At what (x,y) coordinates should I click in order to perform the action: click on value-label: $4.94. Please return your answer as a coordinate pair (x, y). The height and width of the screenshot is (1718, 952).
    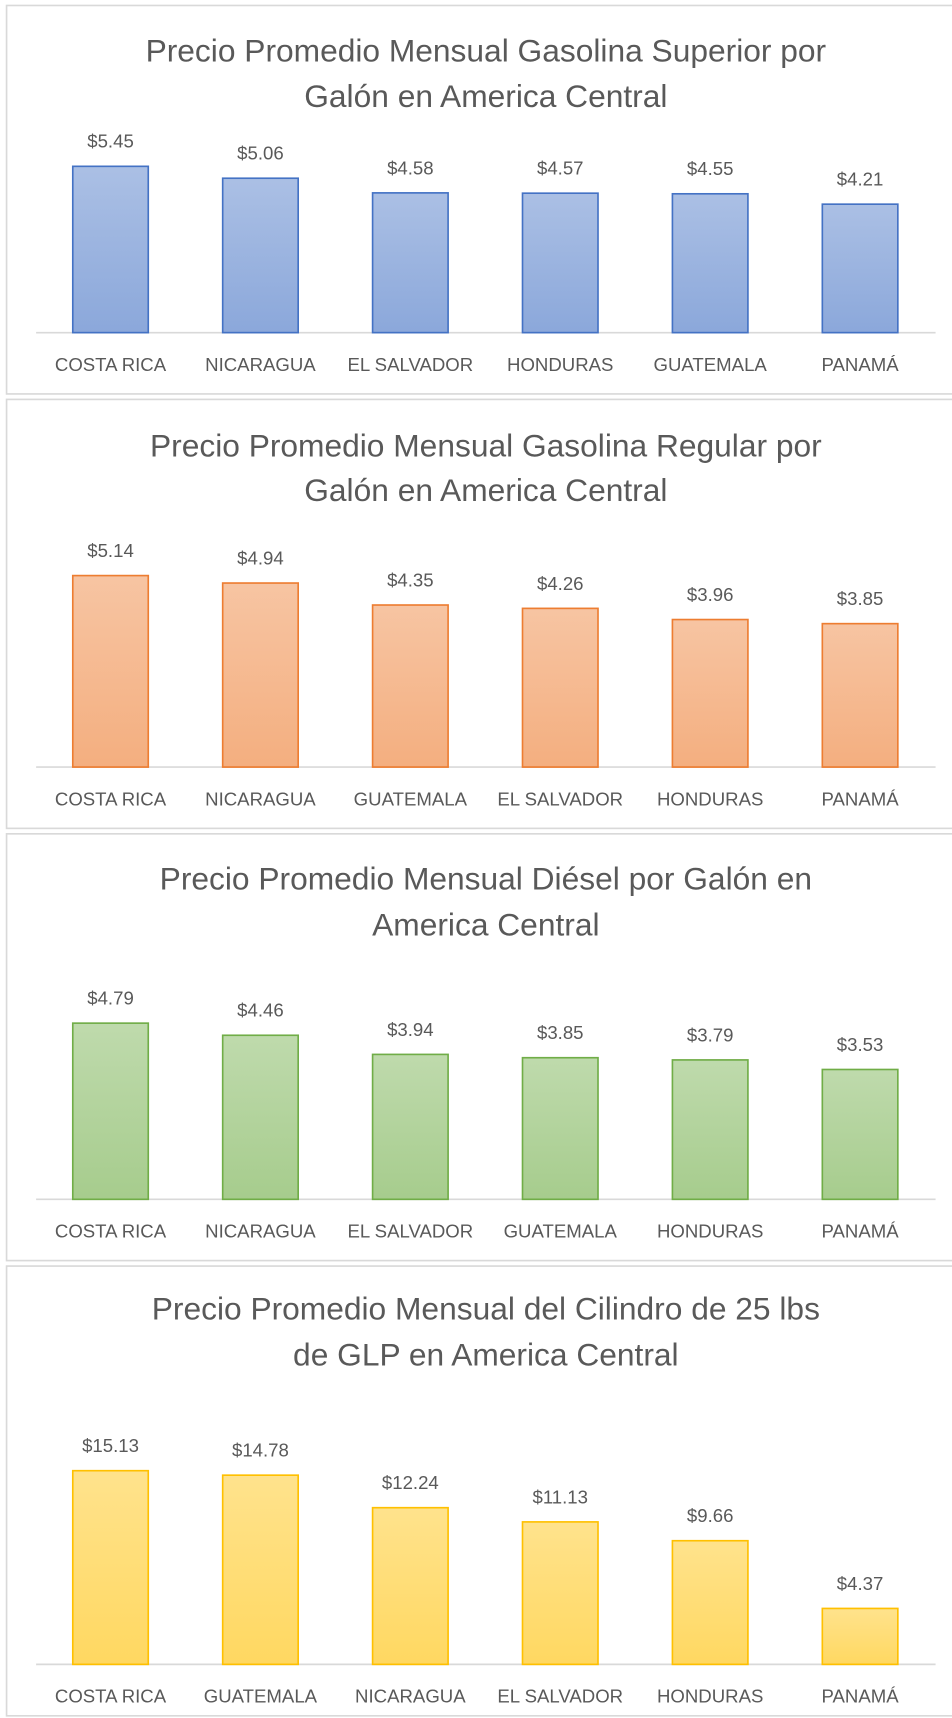
    Looking at the image, I should click on (260, 557).